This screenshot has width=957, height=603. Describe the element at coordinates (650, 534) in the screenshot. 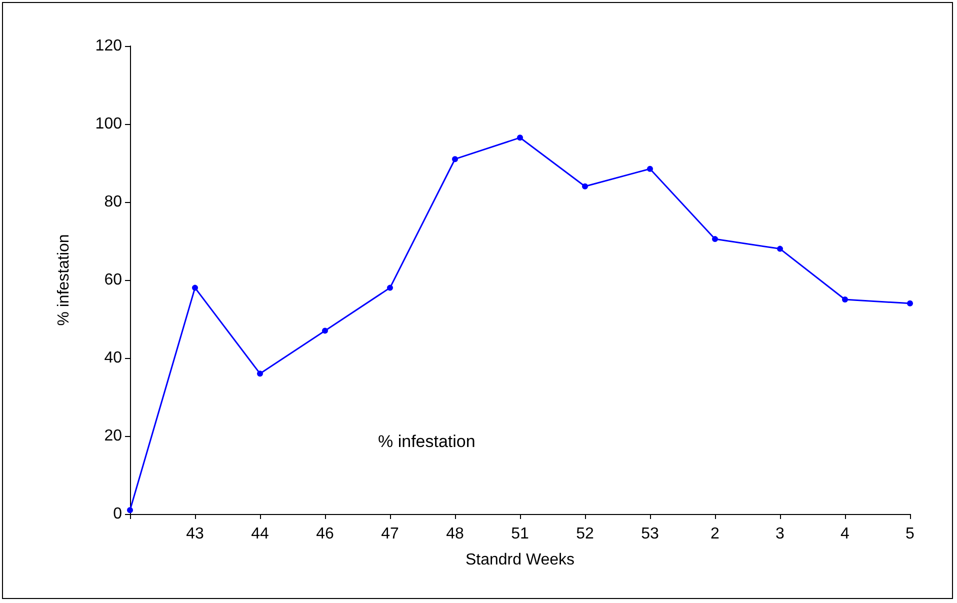

I see `x-tick-label: 53` at that location.